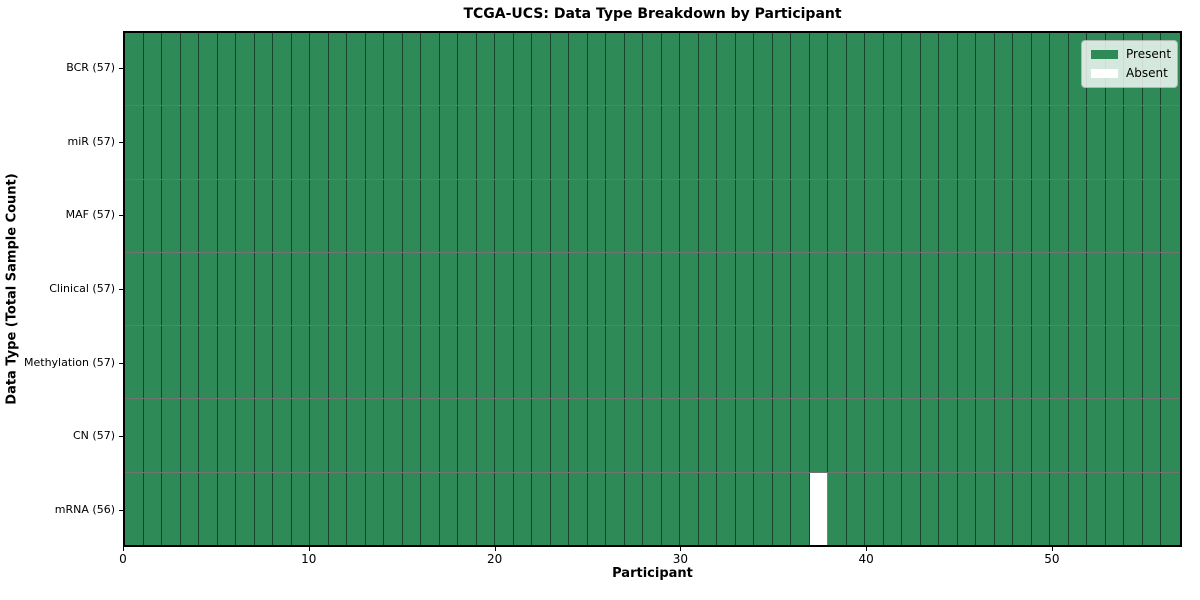  What do you see at coordinates (652, 70) in the screenshot?
I see `heatmap-row-bcr` at bounding box center [652, 70].